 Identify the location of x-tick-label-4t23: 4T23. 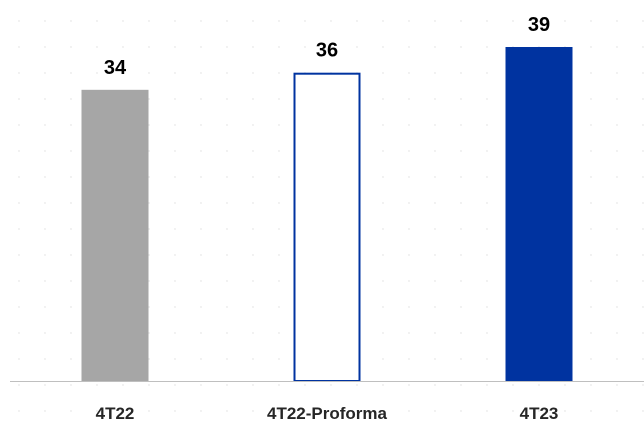
(539, 413).